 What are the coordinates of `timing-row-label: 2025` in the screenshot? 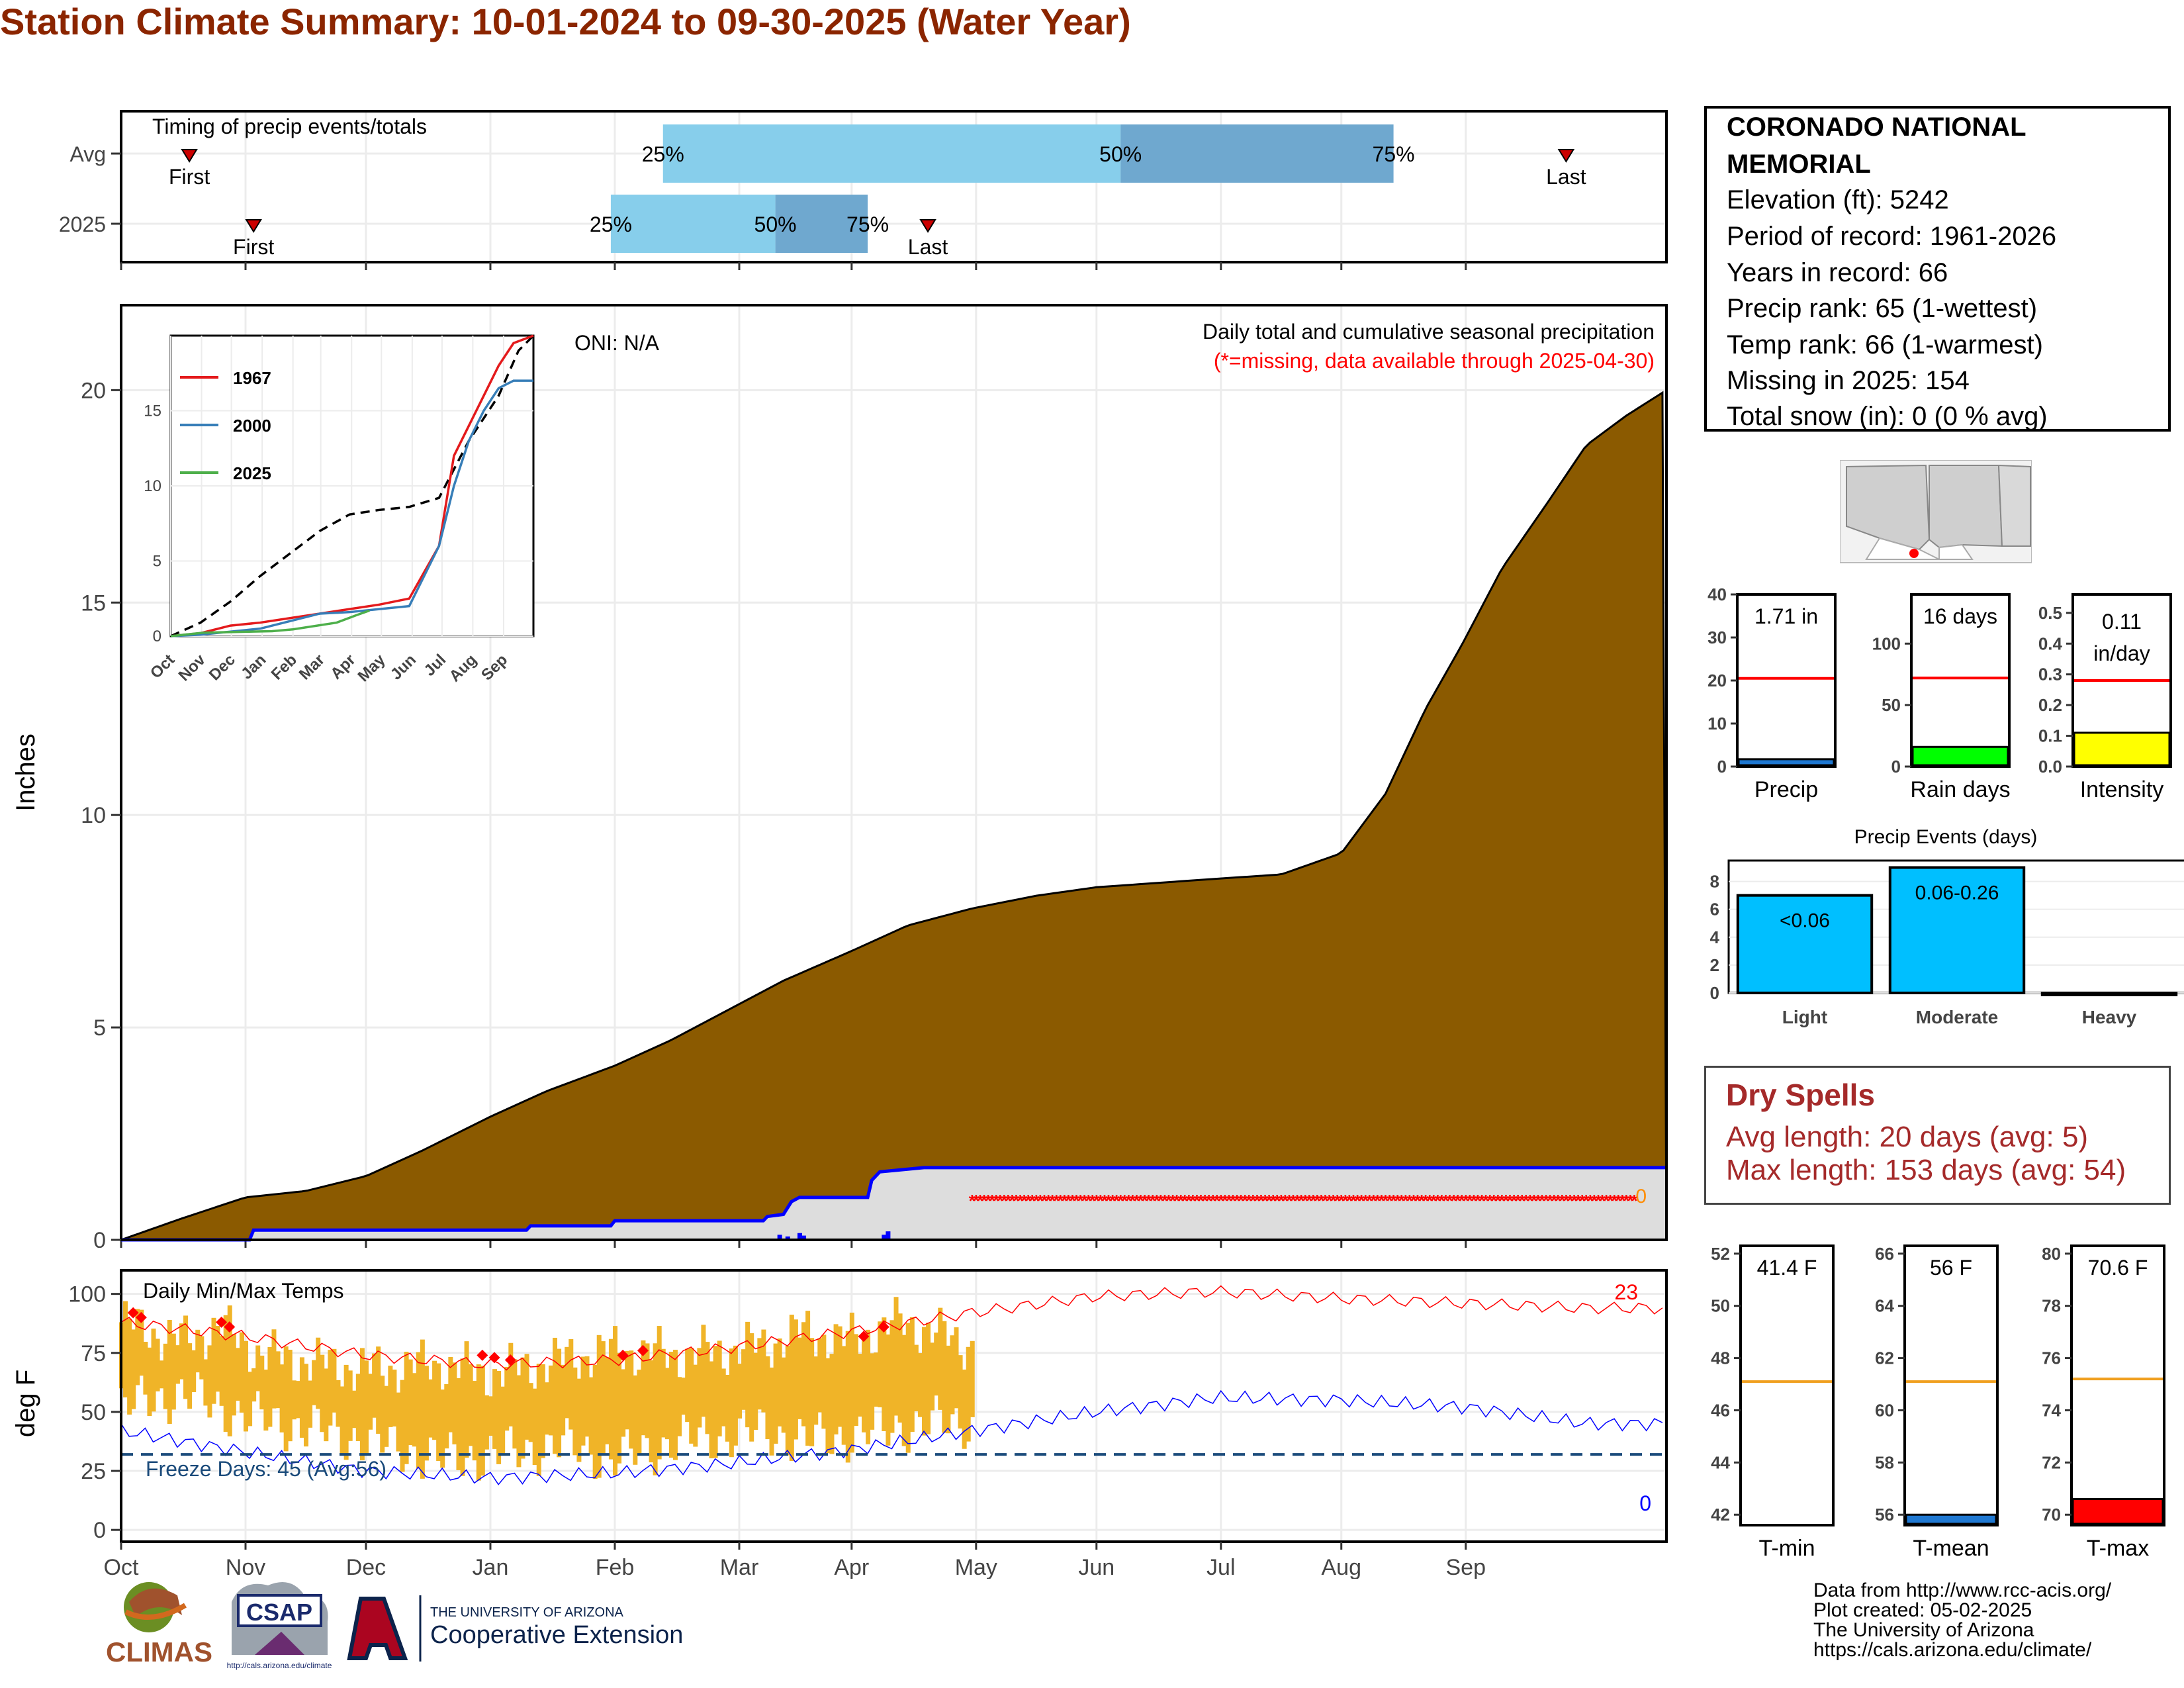 It's located at (82, 224).